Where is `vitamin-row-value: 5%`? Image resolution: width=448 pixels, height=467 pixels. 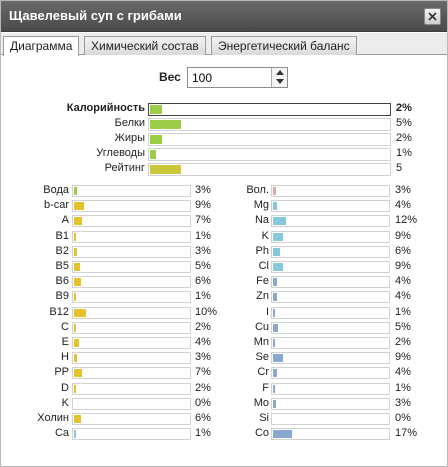 vitamin-row-value: 5% is located at coordinates (203, 266).